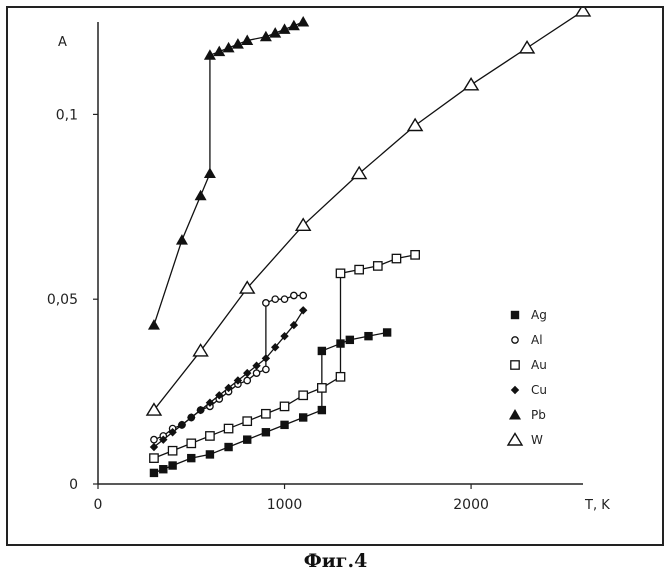 This screenshot has width=671, height=579. What do you see at coordinates (597, 505) in the screenshot?
I see `x-axis-label: T, K` at bounding box center [597, 505].